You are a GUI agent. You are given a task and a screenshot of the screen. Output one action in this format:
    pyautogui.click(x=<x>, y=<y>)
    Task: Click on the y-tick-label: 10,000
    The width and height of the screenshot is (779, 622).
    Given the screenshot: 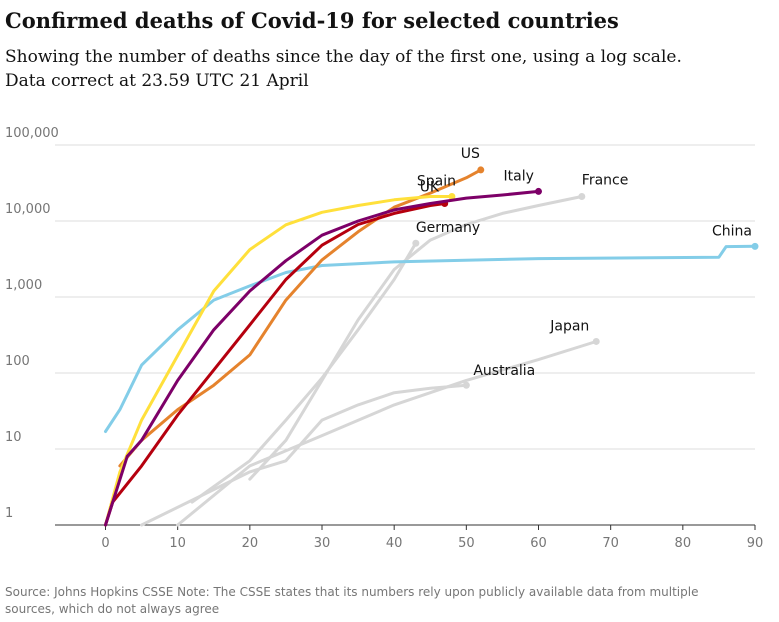 What is the action you would take?
    pyautogui.click(x=28, y=209)
    